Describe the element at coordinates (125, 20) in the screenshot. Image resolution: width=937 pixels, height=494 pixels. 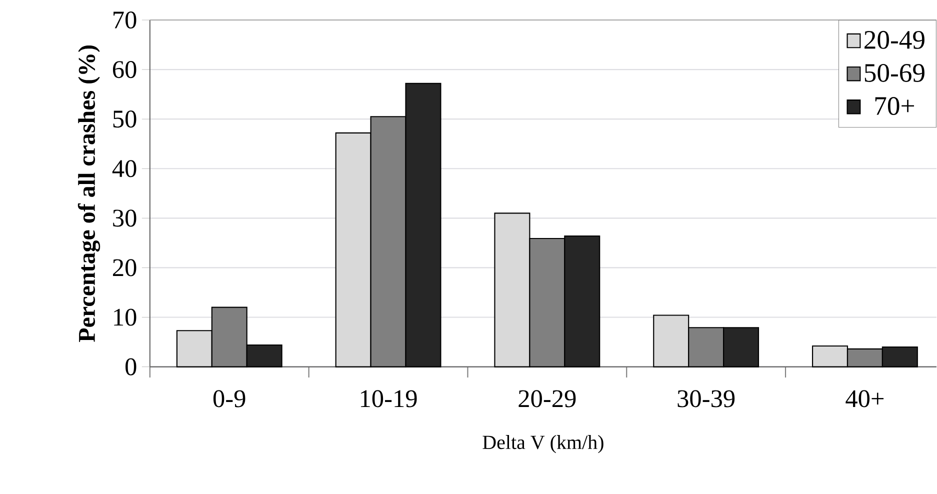
I see `y-tick-label: 70` at that location.